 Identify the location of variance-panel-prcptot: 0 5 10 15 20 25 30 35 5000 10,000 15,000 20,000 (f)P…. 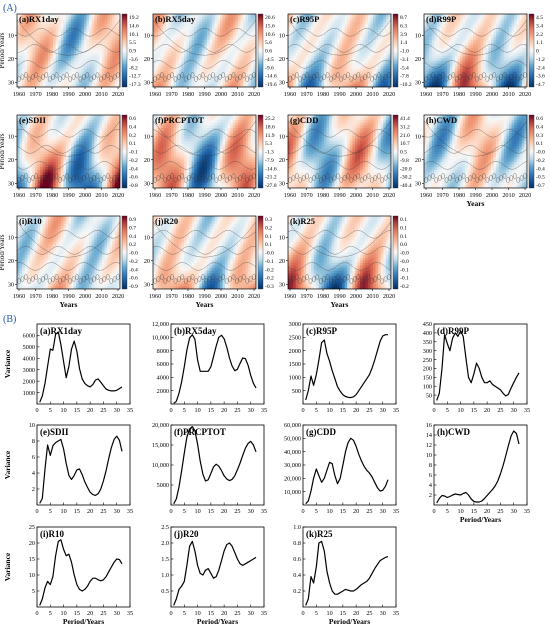
(209, 468).